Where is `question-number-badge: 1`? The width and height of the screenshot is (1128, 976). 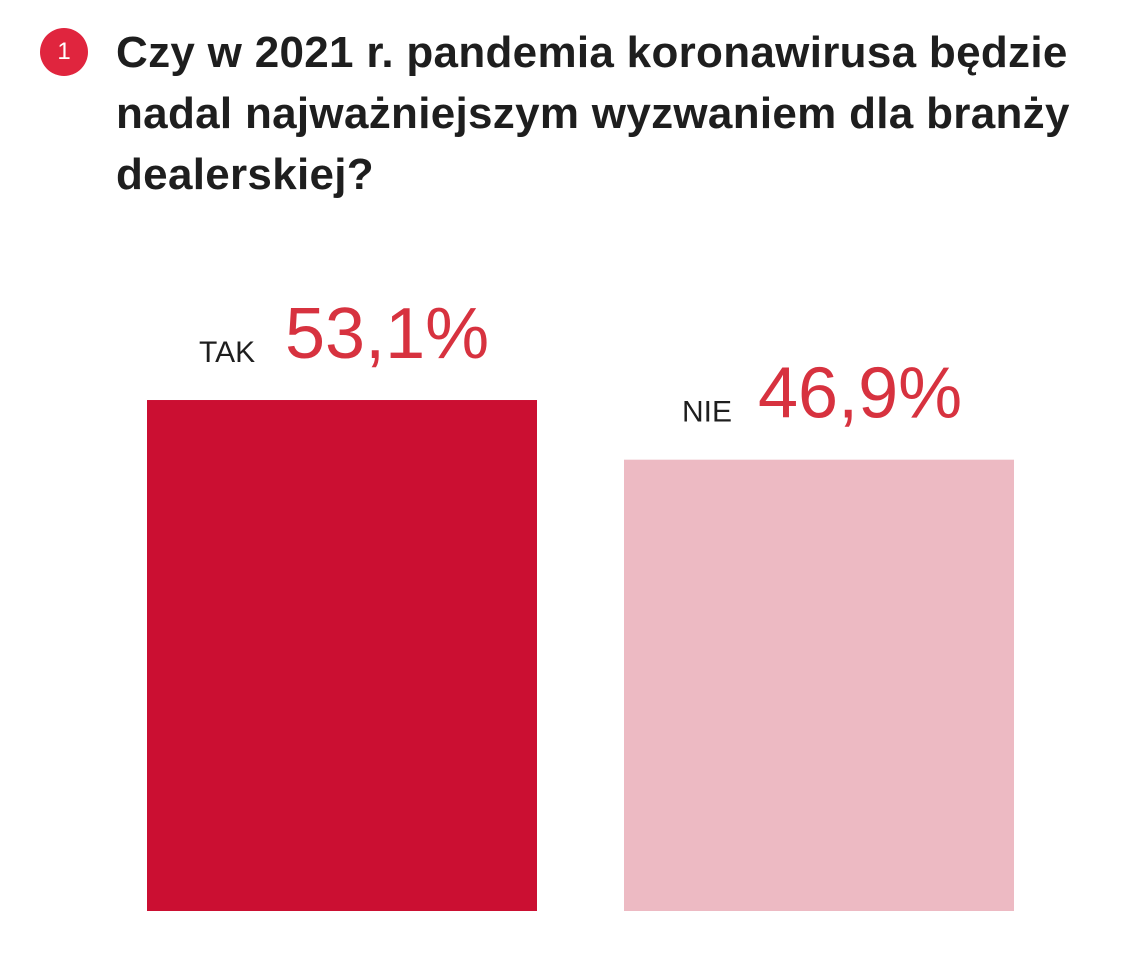
question-number-badge: 1 is located at coordinates (64, 52).